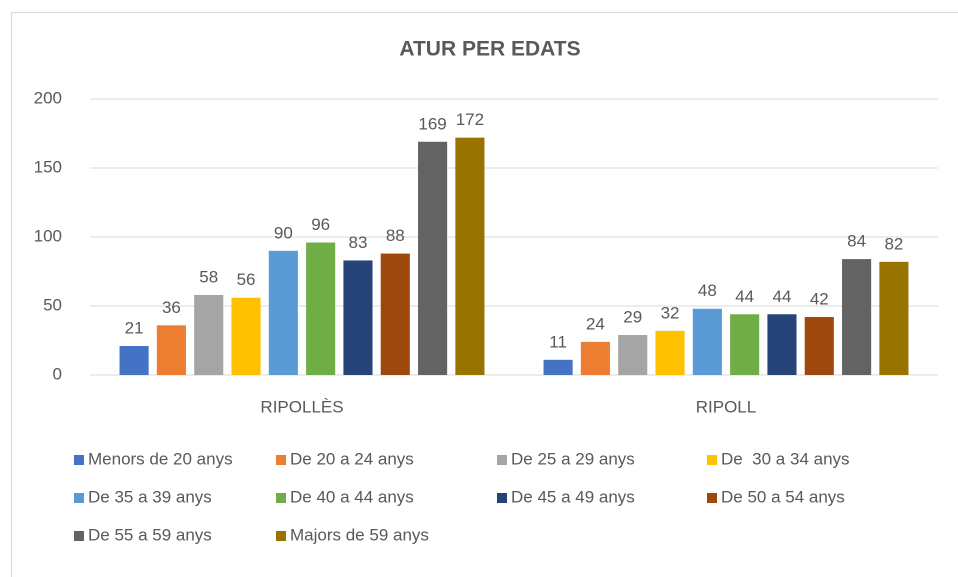 The height and width of the screenshot is (577, 958). What do you see at coordinates (150, 534) in the screenshot?
I see `legend-label: De 55 a 59 anys` at bounding box center [150, 534].